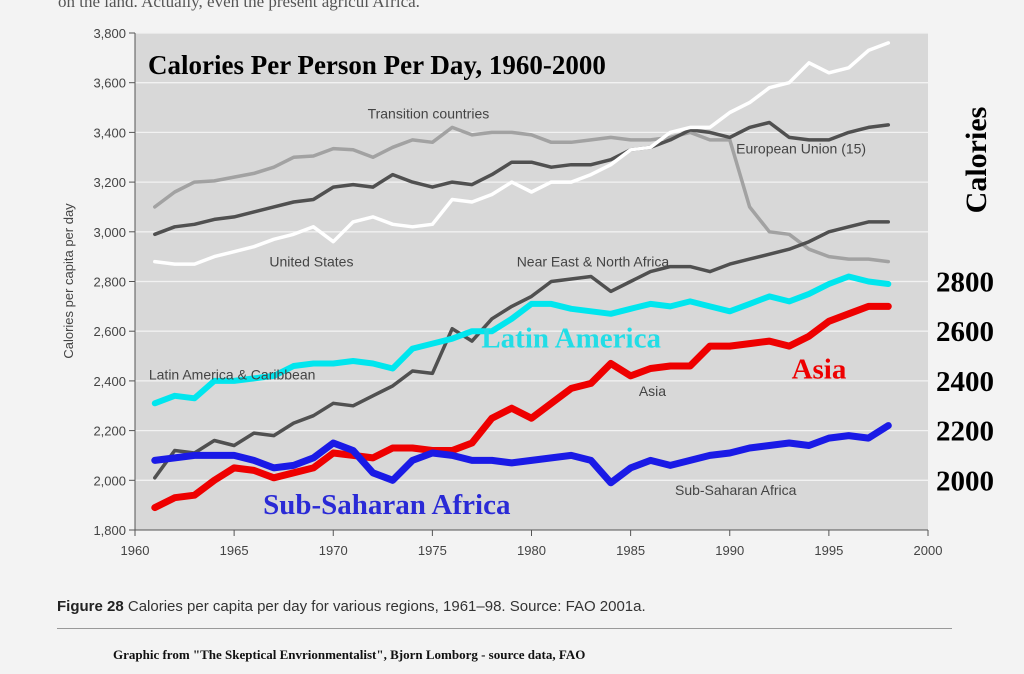 Image resolution: width=1024 pixels, height=674 pixels. I want to click on chart-title: Calories Per Person Per Day, 1960-2000, so click(377, 65).